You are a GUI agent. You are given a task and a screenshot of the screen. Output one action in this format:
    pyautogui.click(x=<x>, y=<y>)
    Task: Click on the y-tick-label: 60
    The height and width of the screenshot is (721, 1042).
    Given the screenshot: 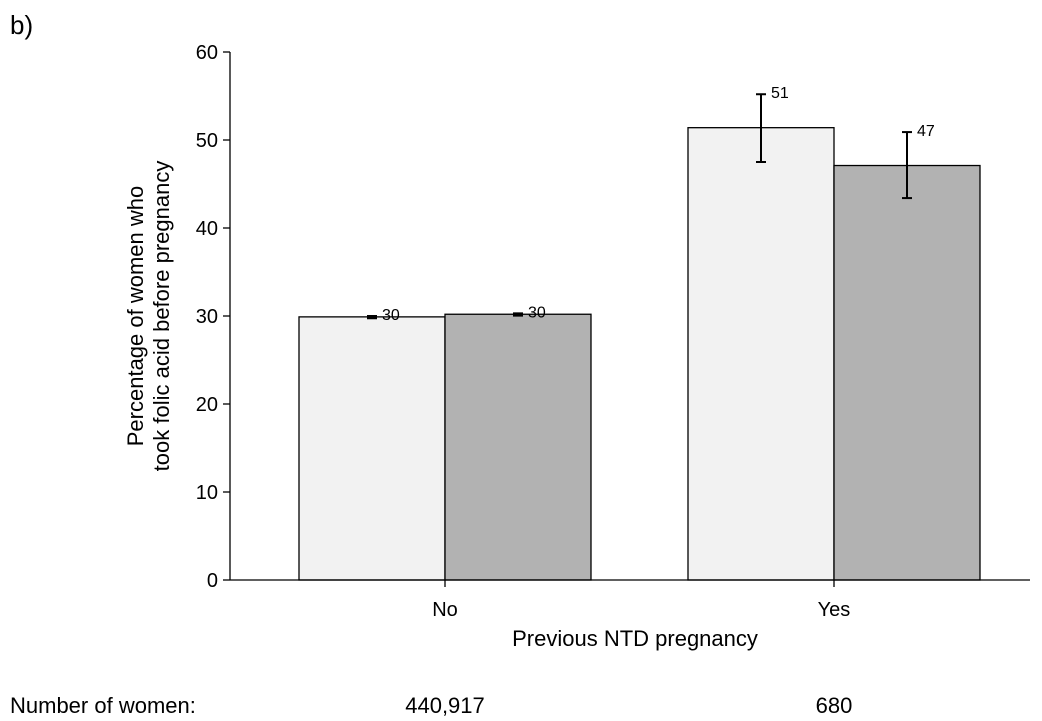 What is the action you would take?
    pyautogui.click(x=207, y=53)
    